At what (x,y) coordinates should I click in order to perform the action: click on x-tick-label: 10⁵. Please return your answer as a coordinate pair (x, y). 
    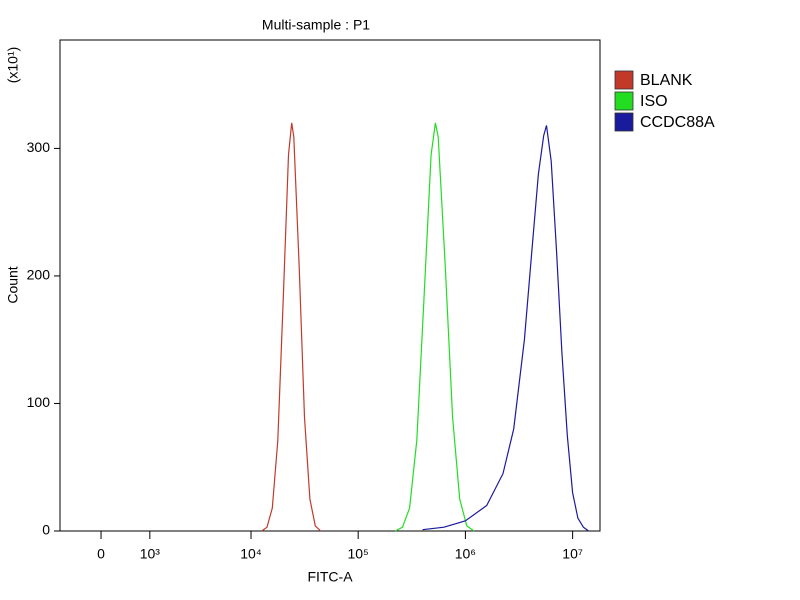
    Looking at the image, I should click on (357, 554).